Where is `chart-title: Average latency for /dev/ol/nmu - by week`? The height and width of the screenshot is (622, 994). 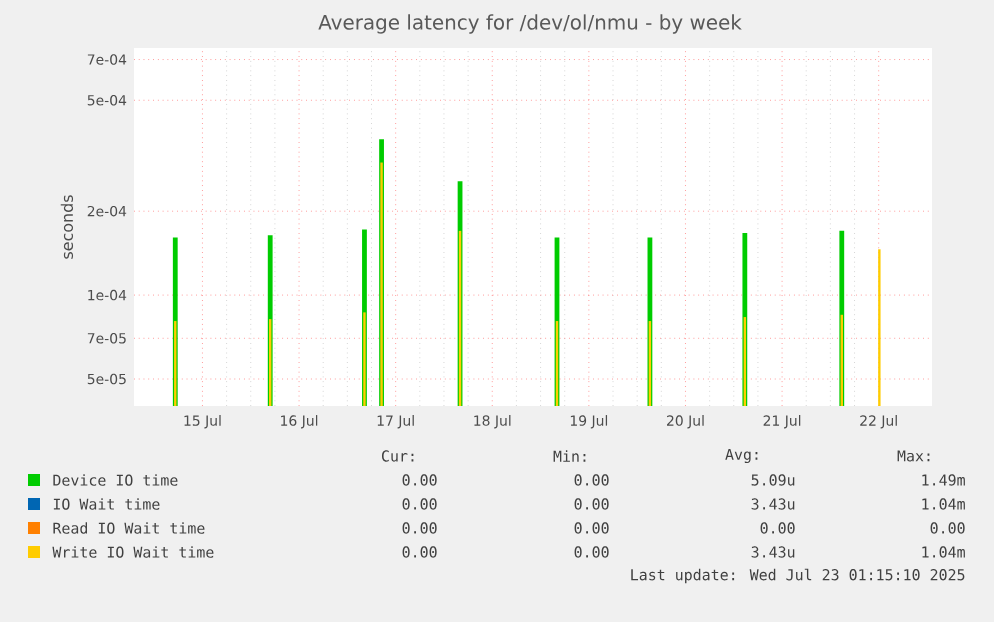
chart-title: Average latency for /dev/ol/nmu - by week is located at coordinates (530, 24).